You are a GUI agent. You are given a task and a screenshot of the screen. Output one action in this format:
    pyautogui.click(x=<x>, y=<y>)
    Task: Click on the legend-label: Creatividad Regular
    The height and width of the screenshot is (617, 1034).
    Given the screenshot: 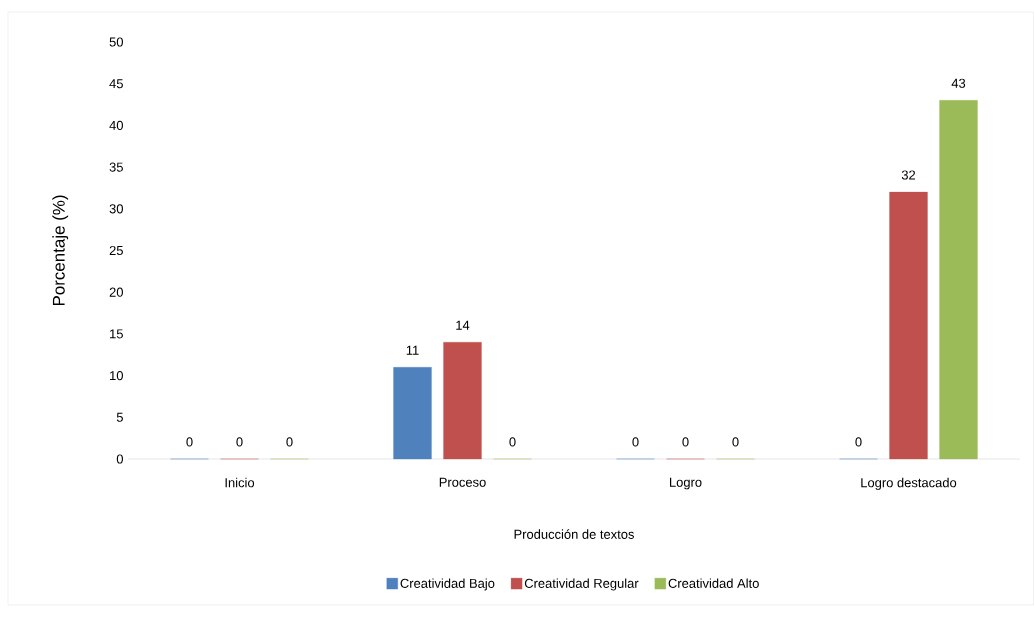 What is the action you would take?
    pyautogui.click(x=581, y=584)
    